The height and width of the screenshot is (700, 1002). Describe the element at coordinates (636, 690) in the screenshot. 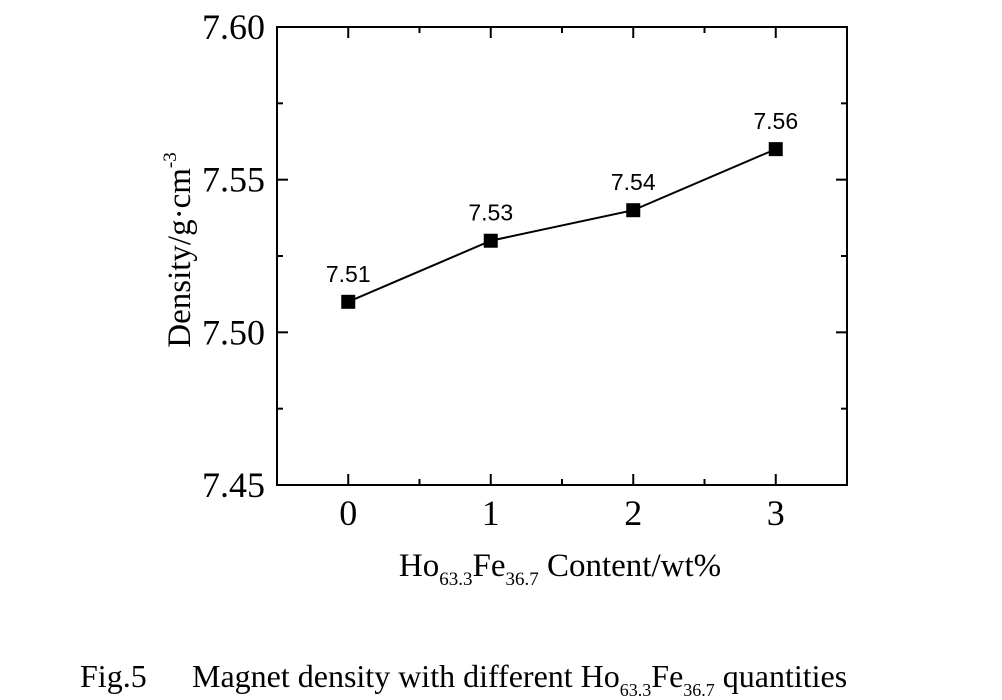

I see `caption-sub1: 63.3` at that location.